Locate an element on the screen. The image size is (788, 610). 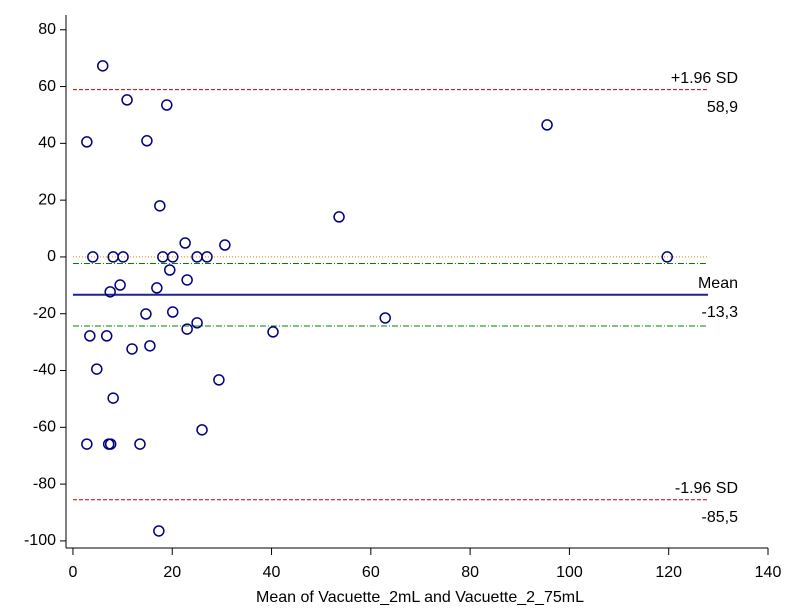
x-tick-label: 60 is located at coordinates (371, 572).